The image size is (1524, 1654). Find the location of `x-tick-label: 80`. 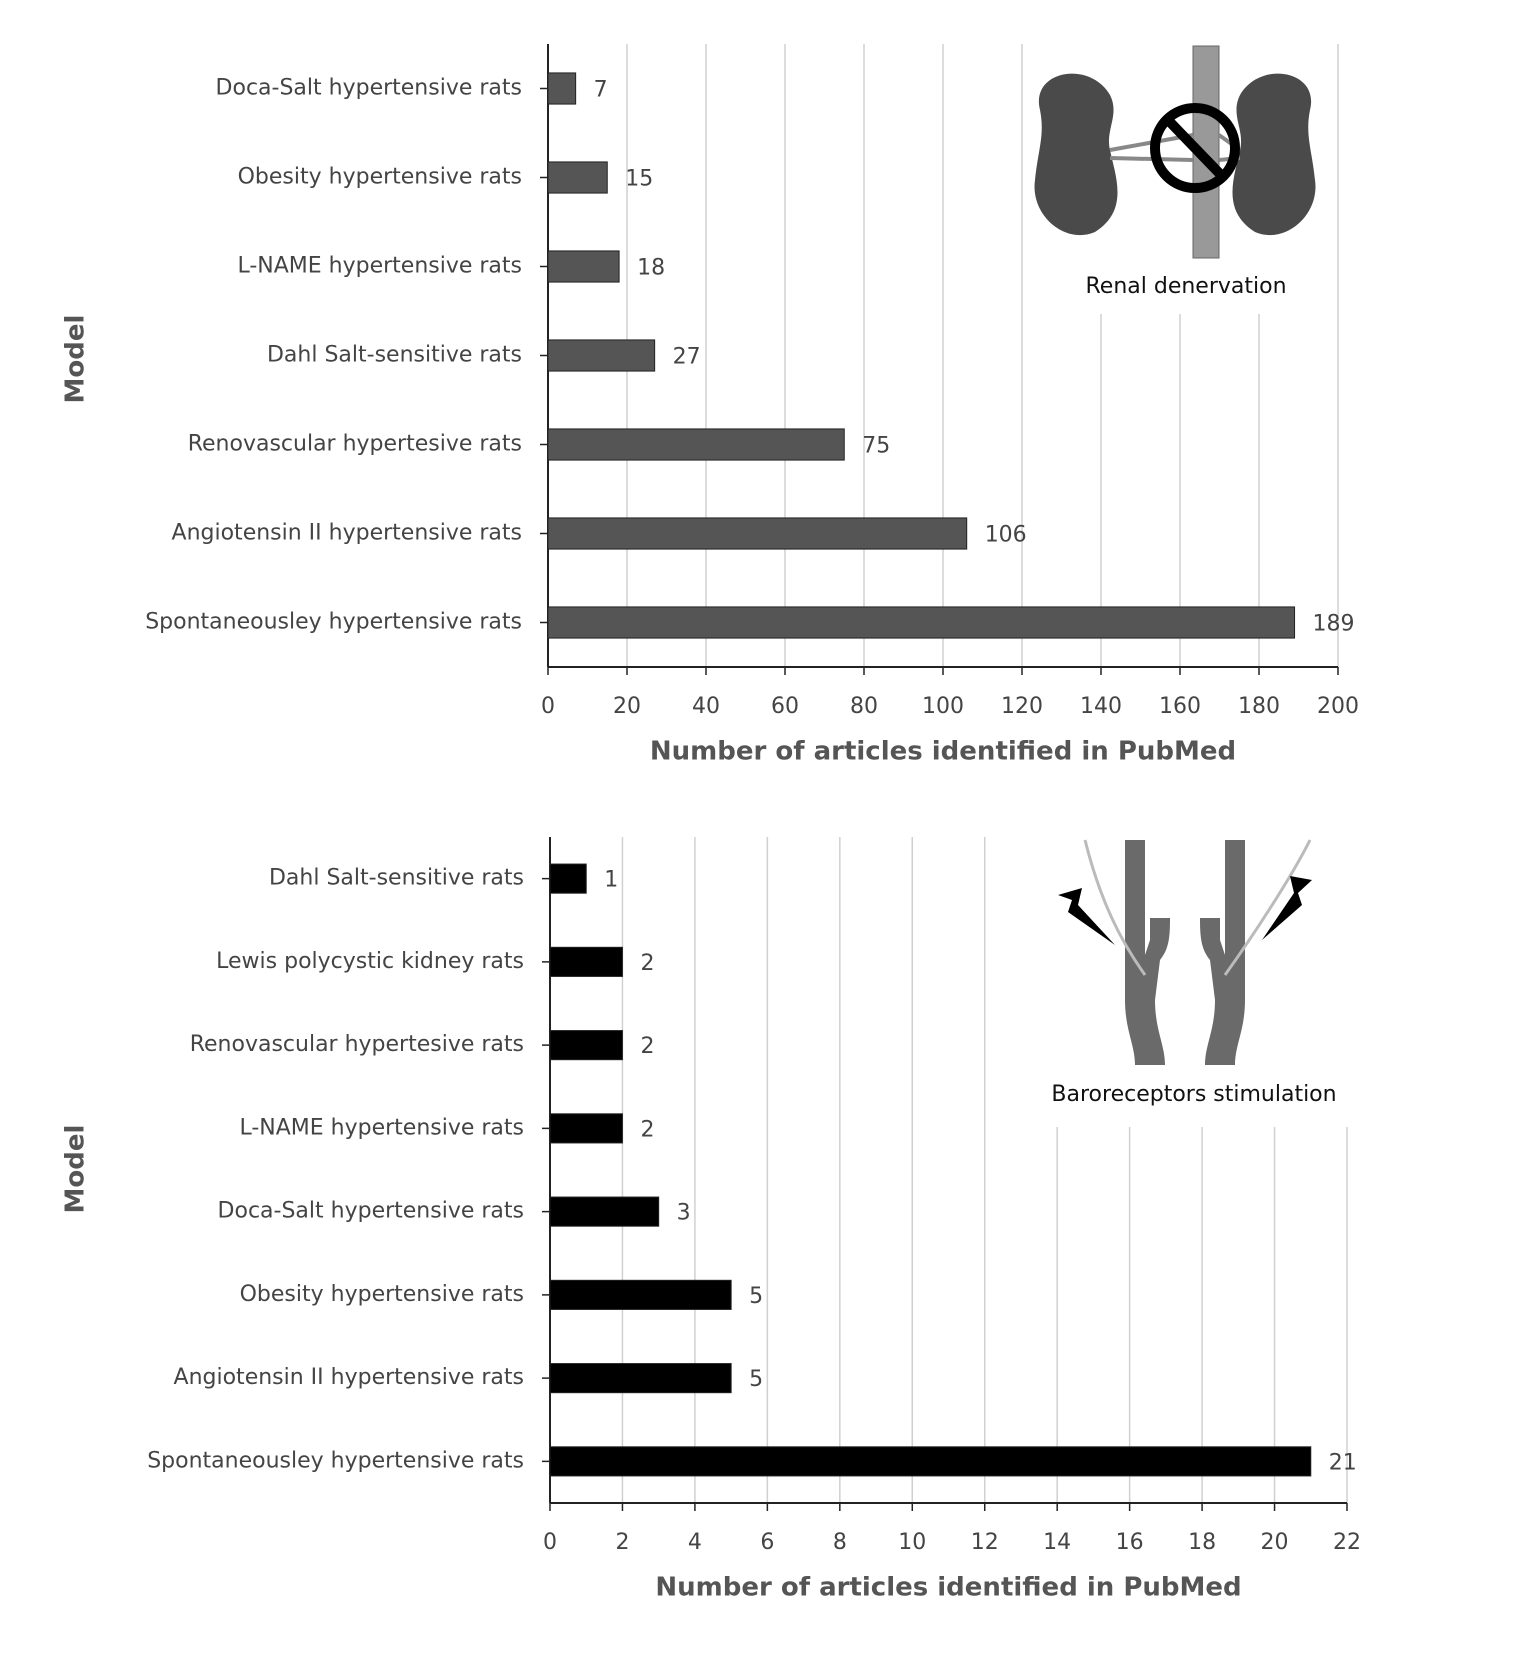

x-tick-label: 80 is located at coordinates (864, 706).